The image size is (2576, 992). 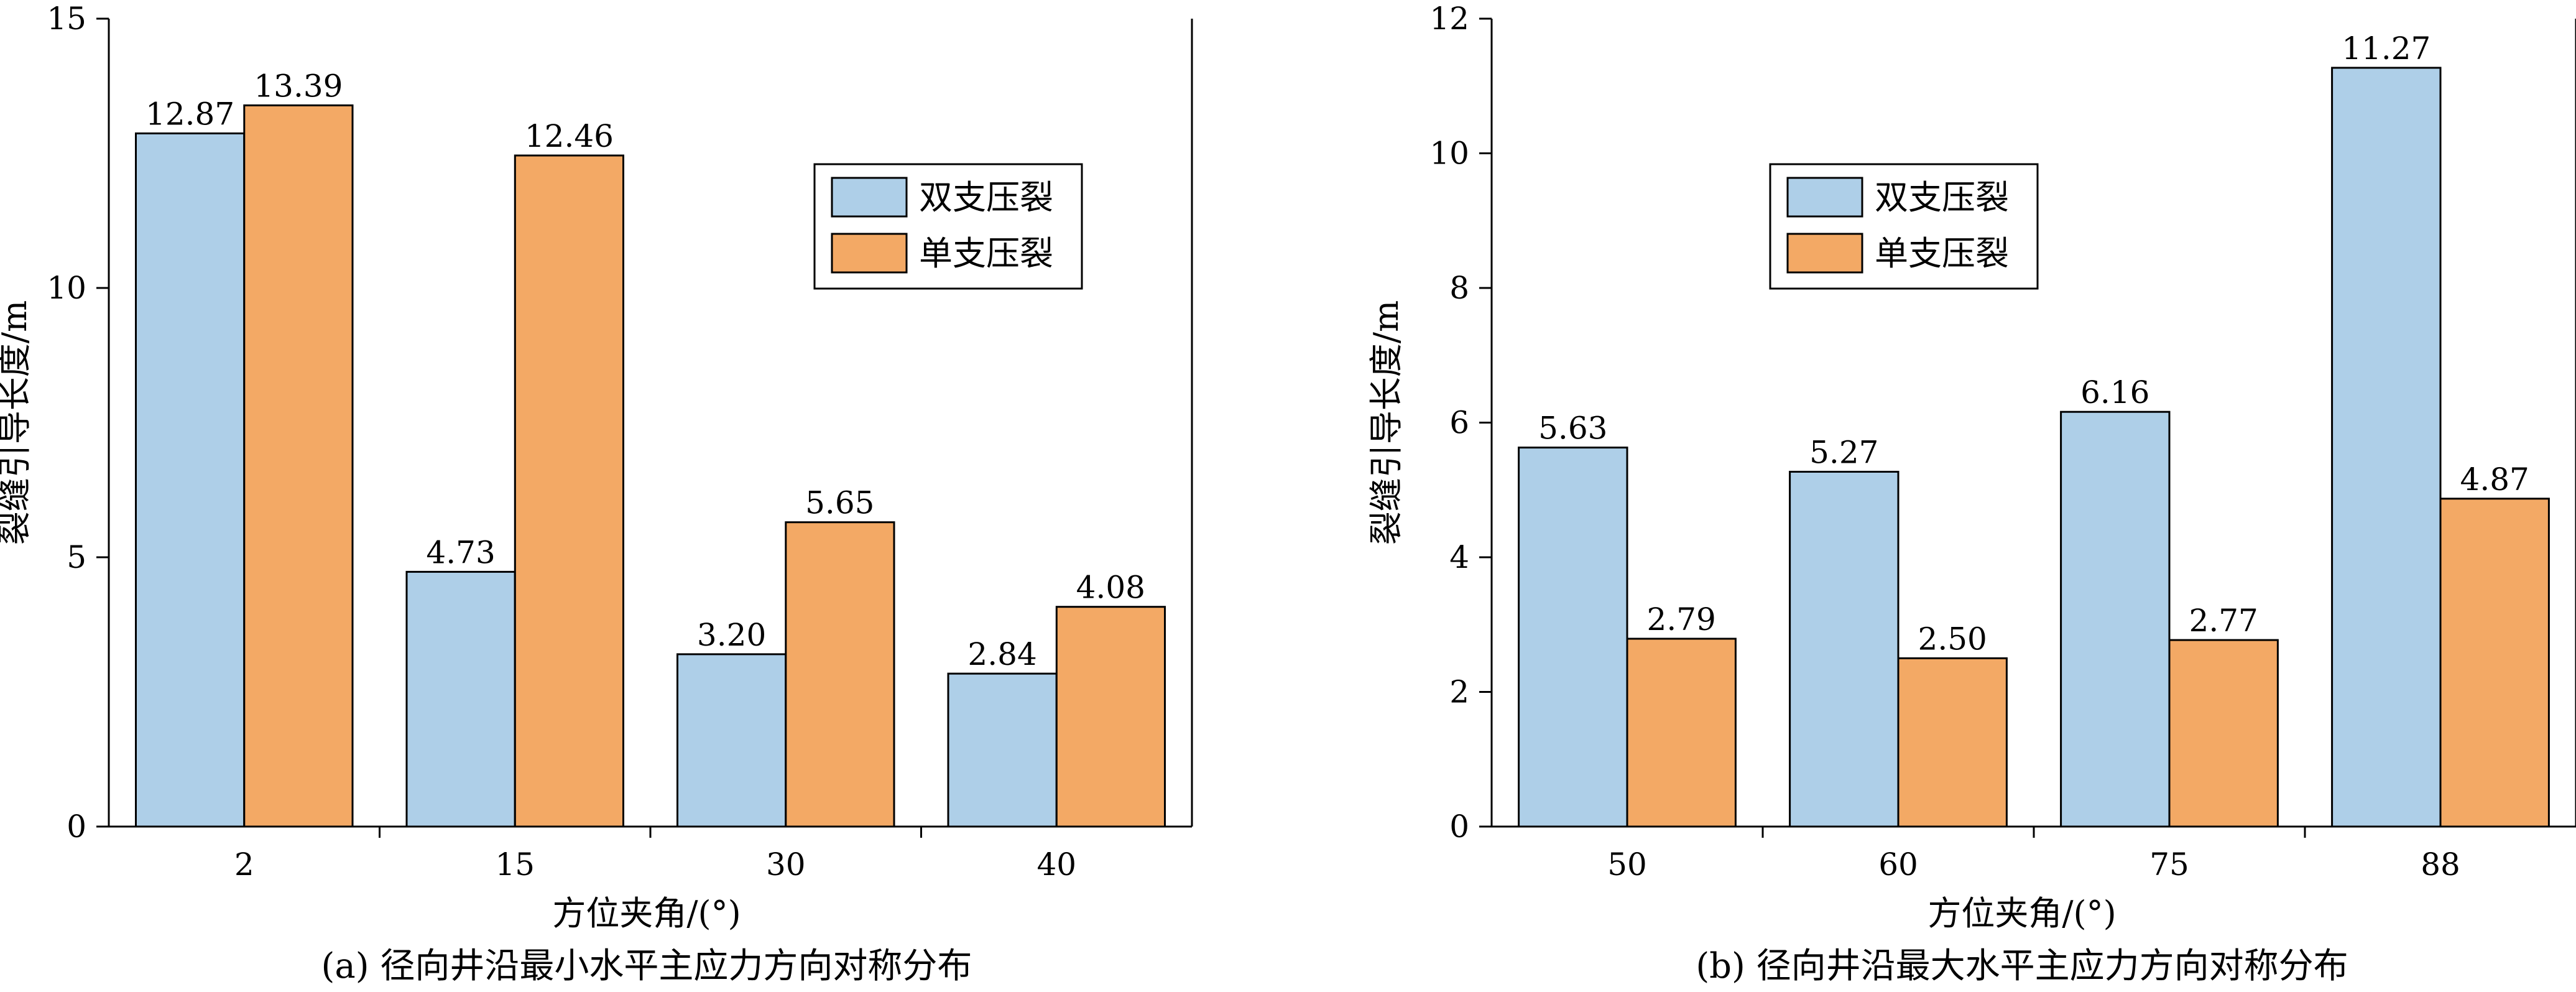 I want to click on y-tick-label: 6, so click(x=1459, y=423).